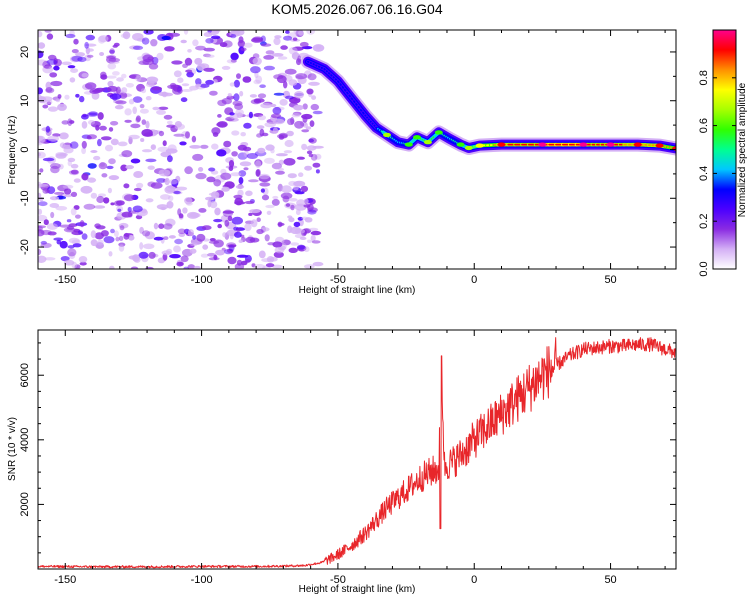 The height and width of the screenshot is (600, 750). I want to click on spectrogram-y-tick-label: 20, so click(25, 52).